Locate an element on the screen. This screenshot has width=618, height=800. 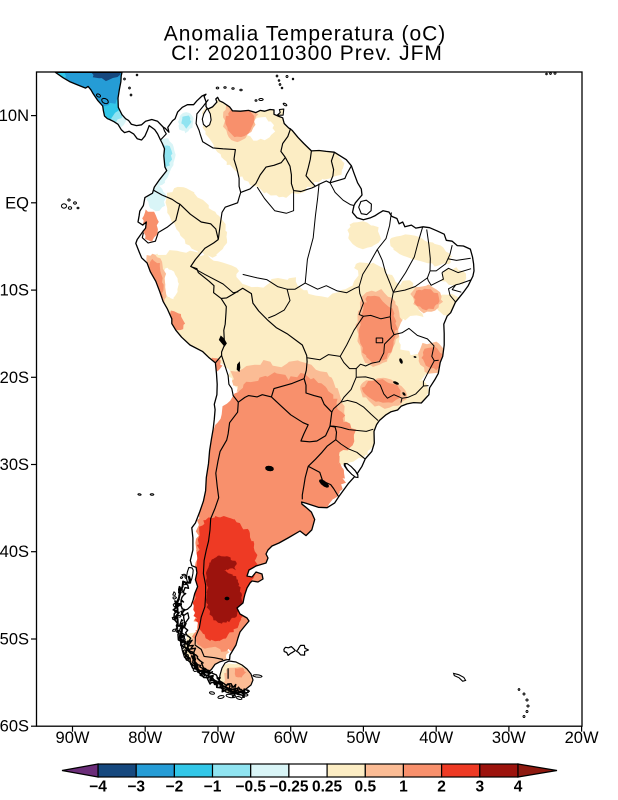
svg-text: 1 is located at coordinates (403, 787).